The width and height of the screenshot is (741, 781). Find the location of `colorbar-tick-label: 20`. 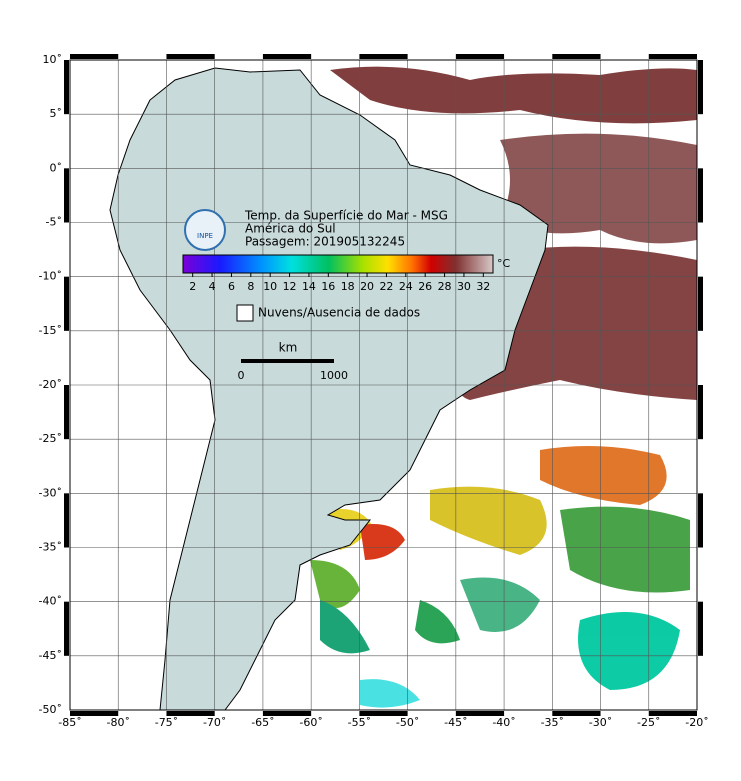

colorbar-tick-label: 20 is located at coordinates (367, 286).